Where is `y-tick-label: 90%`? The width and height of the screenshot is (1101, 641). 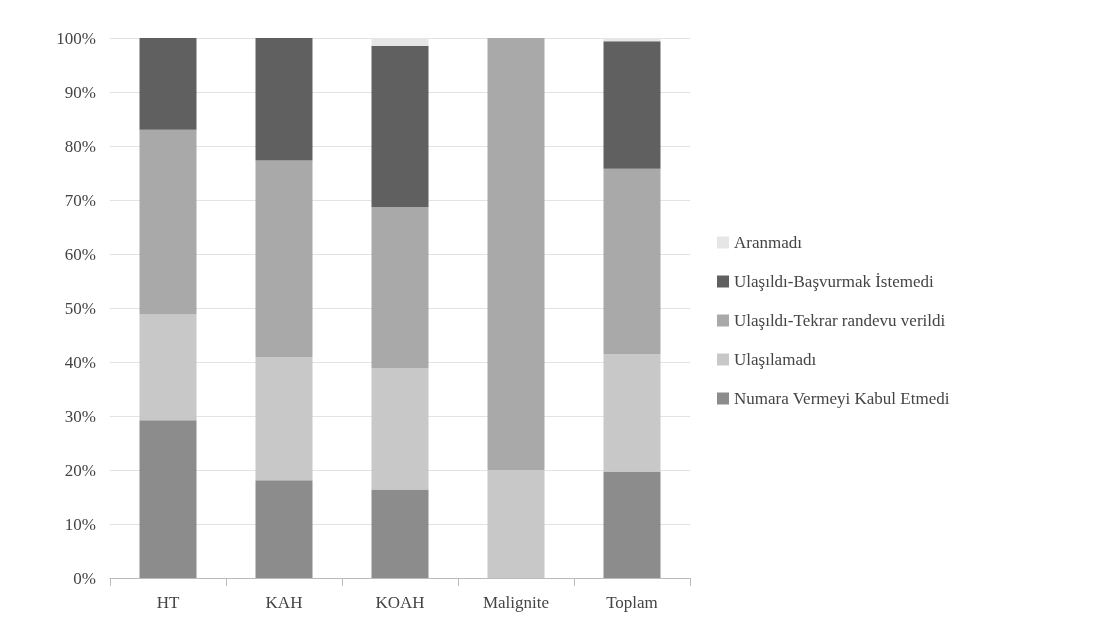
y-tick-label: 90% is located at coordinates (80, 92).